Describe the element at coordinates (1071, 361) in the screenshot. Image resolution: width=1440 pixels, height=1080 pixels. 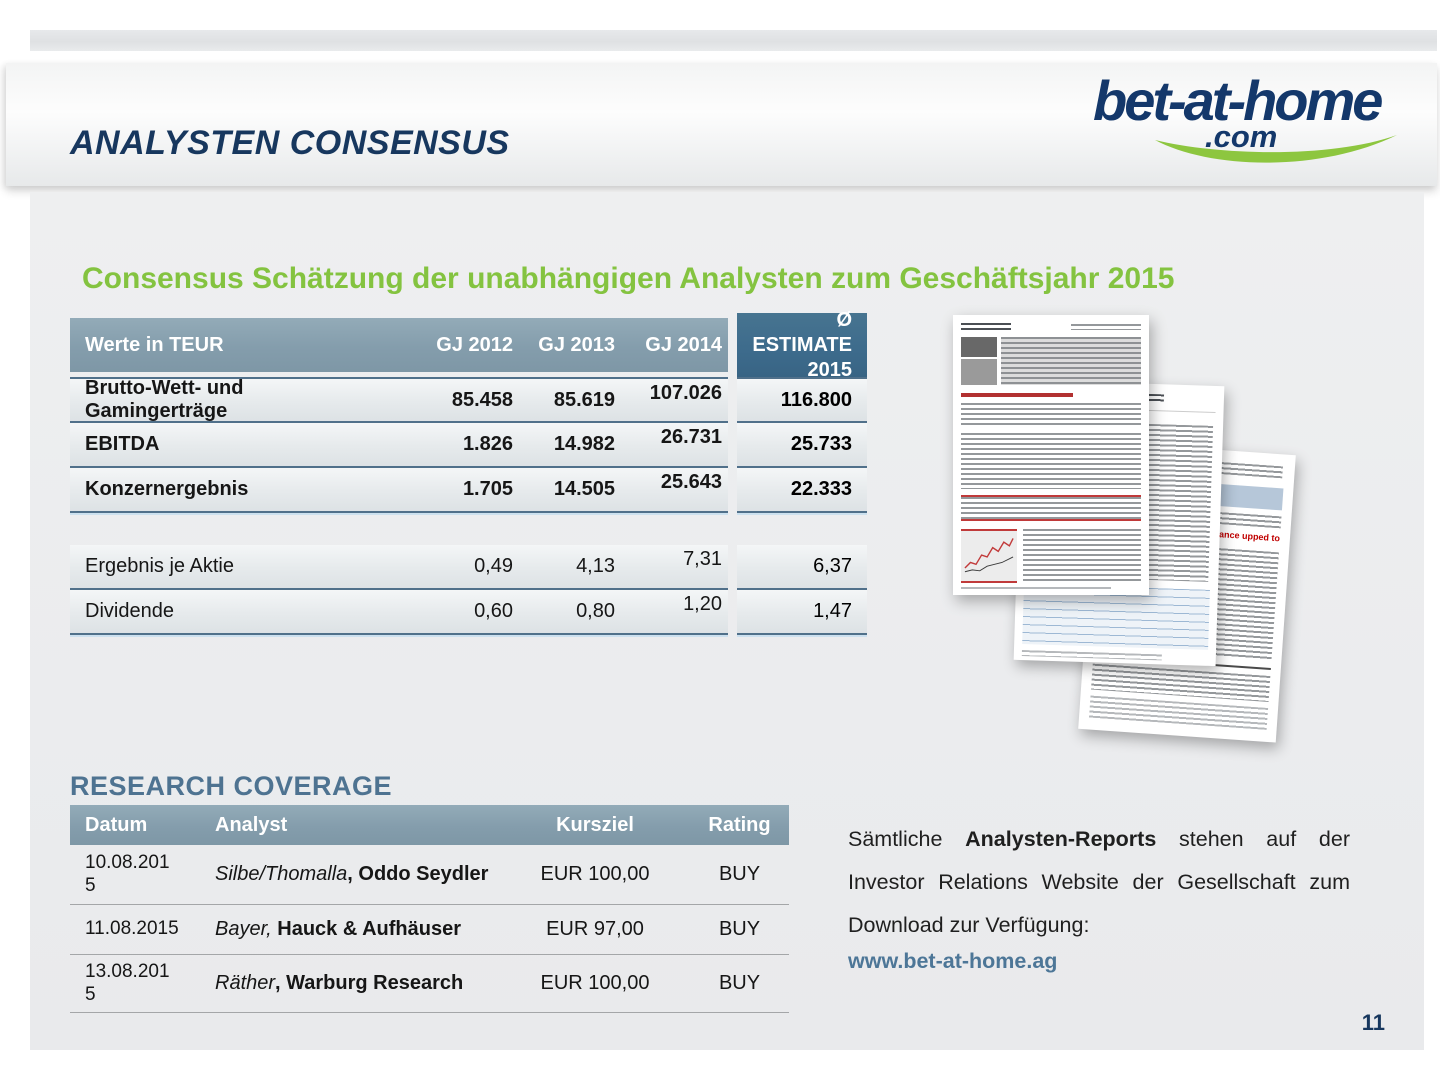
I see `report-keydata-block` at that location.